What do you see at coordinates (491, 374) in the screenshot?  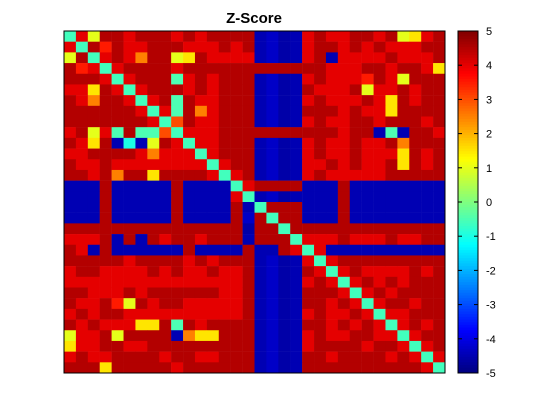 I see `colorbar-tick-label: -5` at bounding box center [491, 374].